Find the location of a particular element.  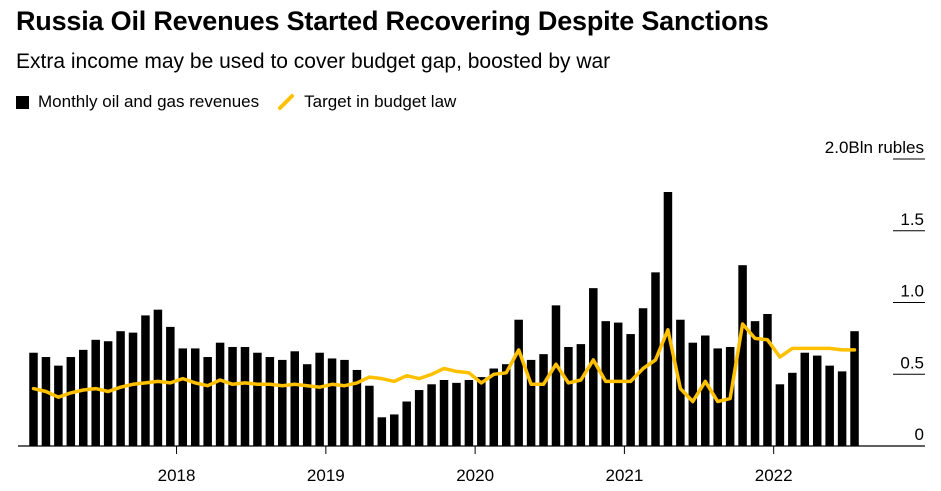

y-tick-label-1: 0.5 is located at coordinates (912, 362).